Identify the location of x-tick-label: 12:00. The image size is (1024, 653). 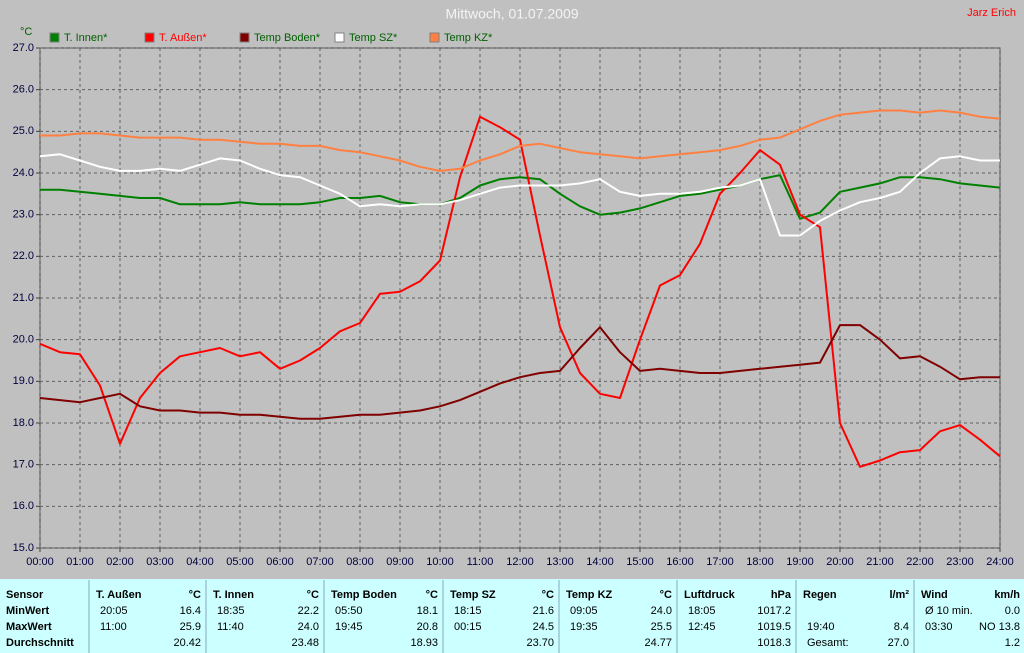
(520, 562).